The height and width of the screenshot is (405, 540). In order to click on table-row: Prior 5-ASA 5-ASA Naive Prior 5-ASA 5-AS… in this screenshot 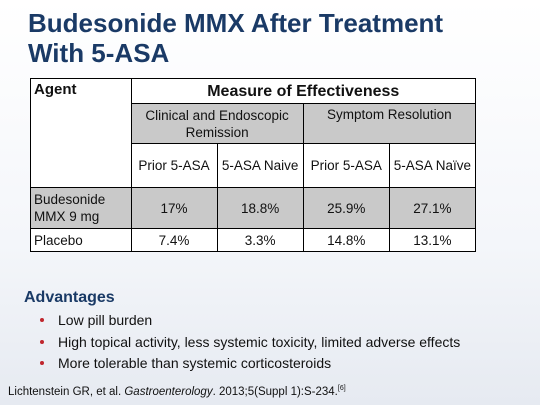, I will do `click(254, 165)`.